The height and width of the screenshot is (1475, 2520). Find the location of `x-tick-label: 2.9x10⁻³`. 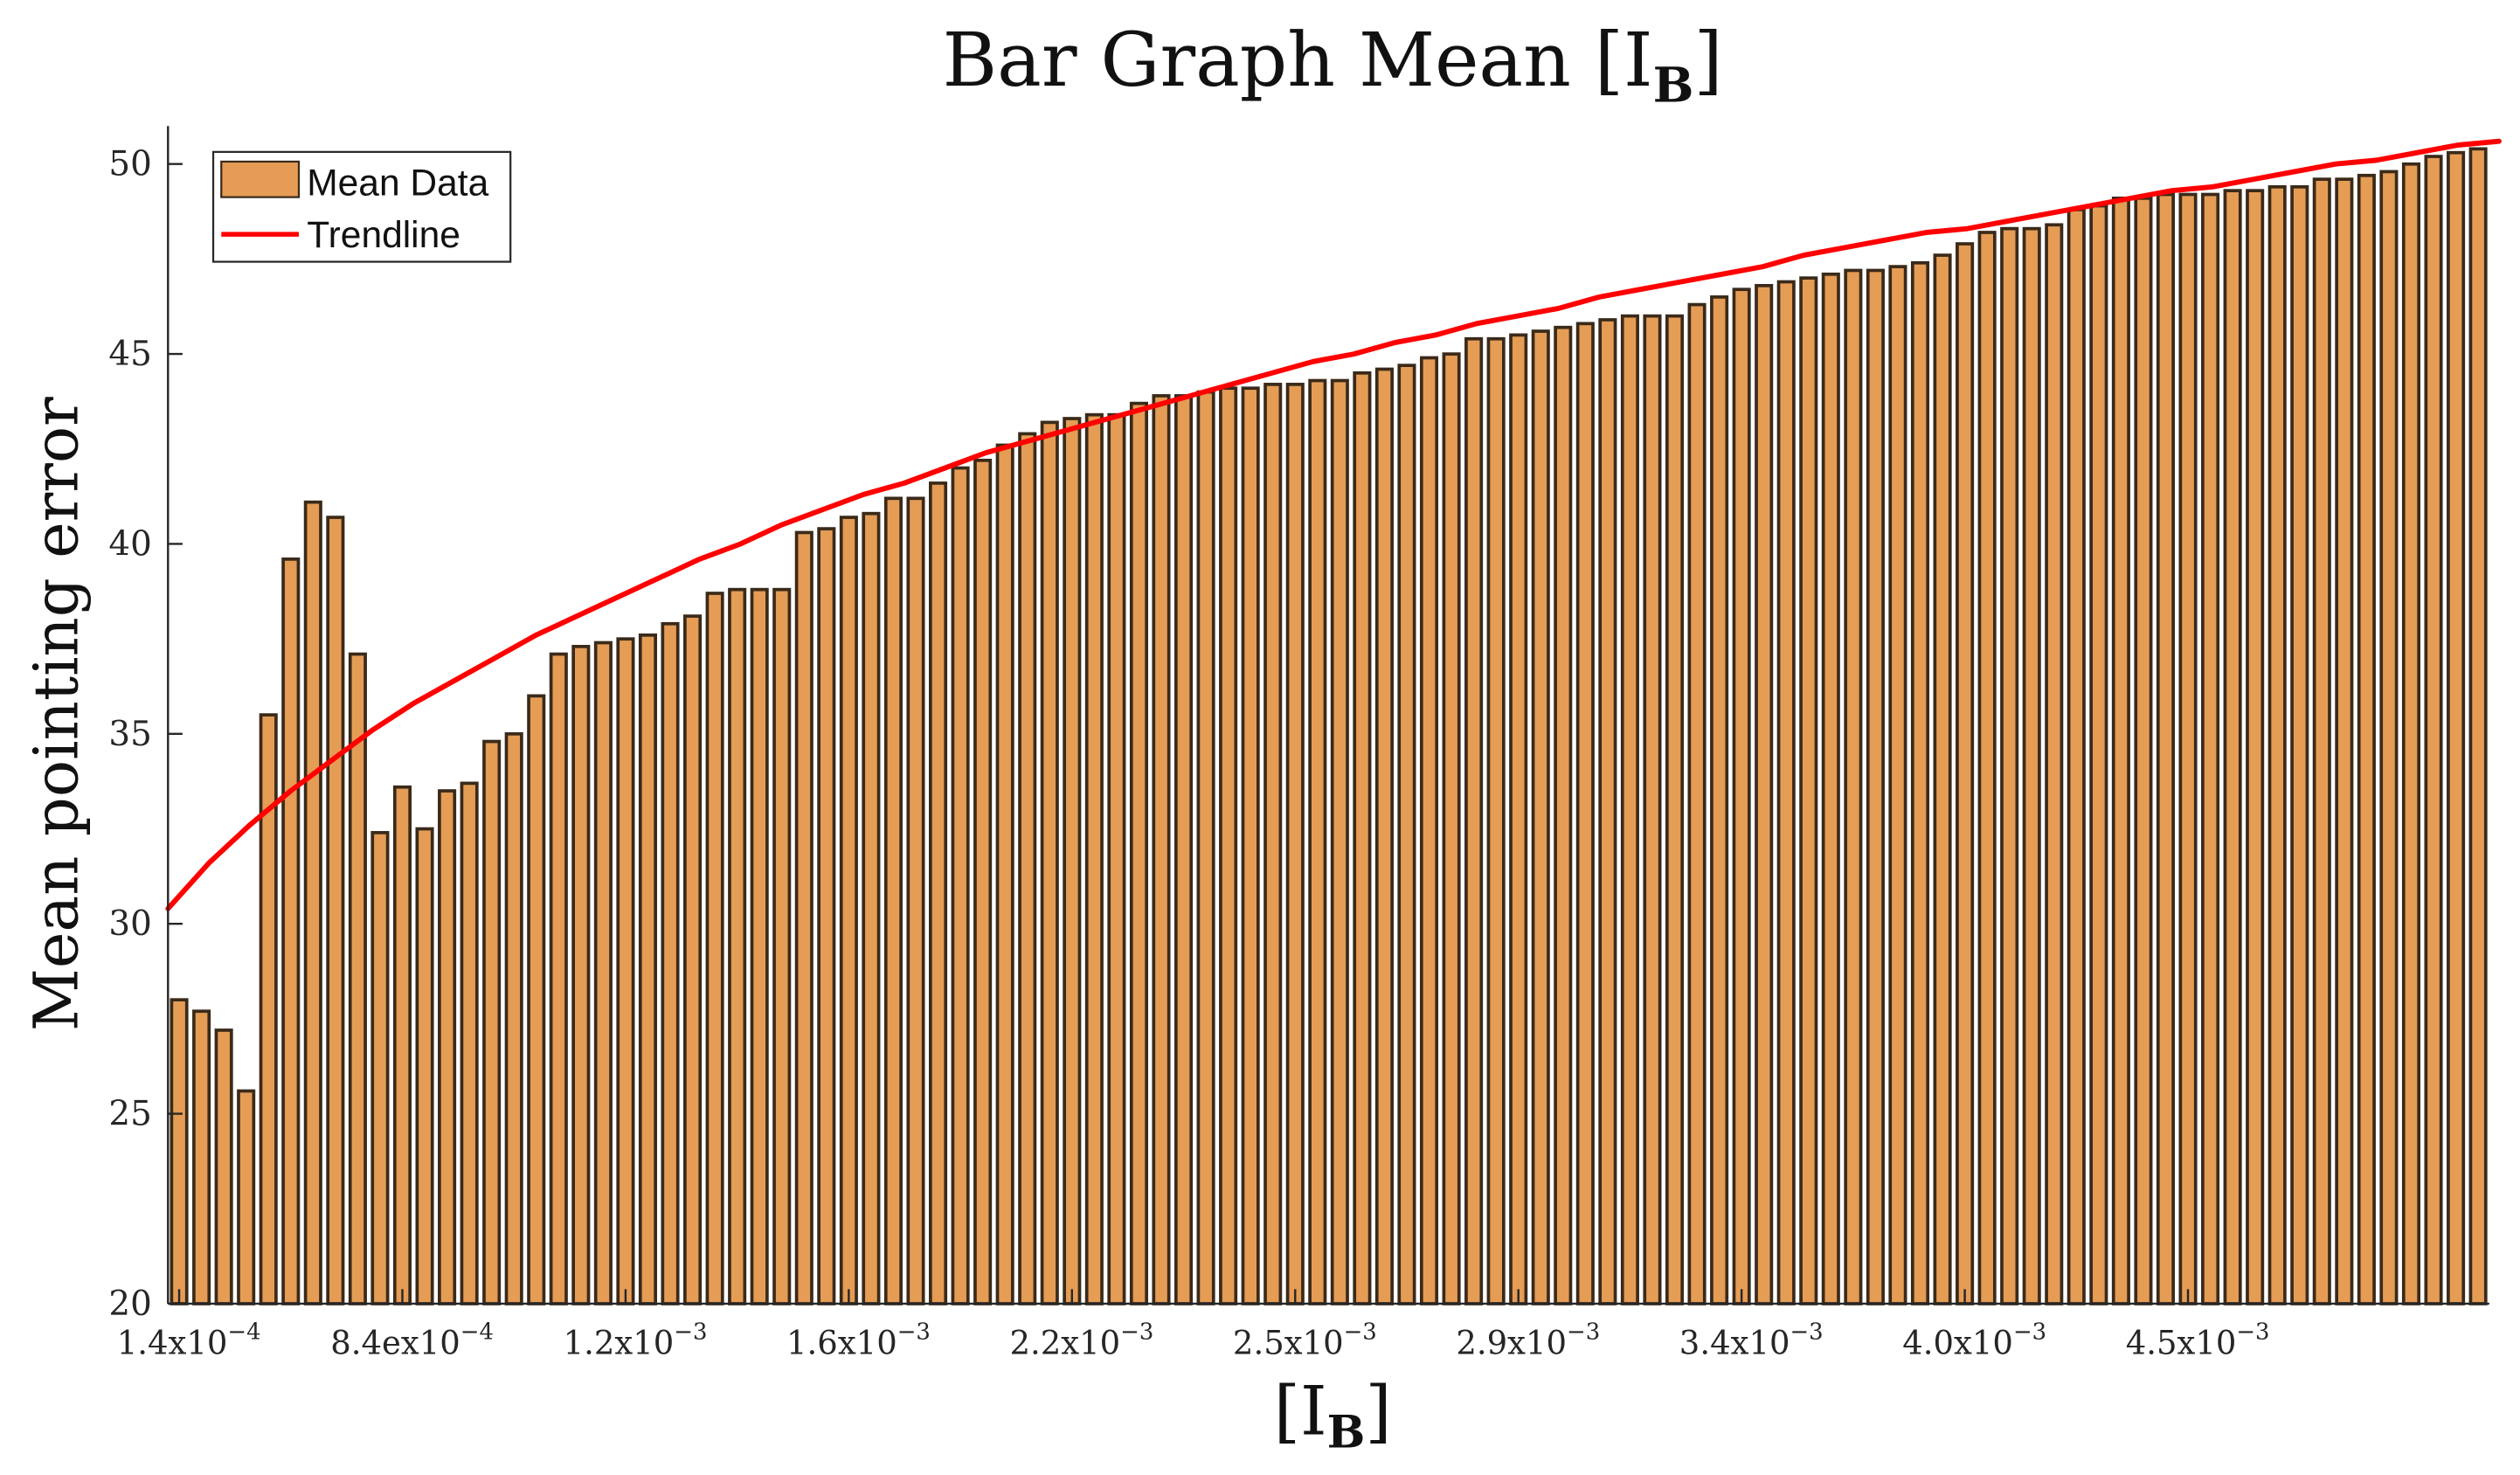

x-tick-label: 2.9x10⁻³ is located at coordinates (1528, 1340).